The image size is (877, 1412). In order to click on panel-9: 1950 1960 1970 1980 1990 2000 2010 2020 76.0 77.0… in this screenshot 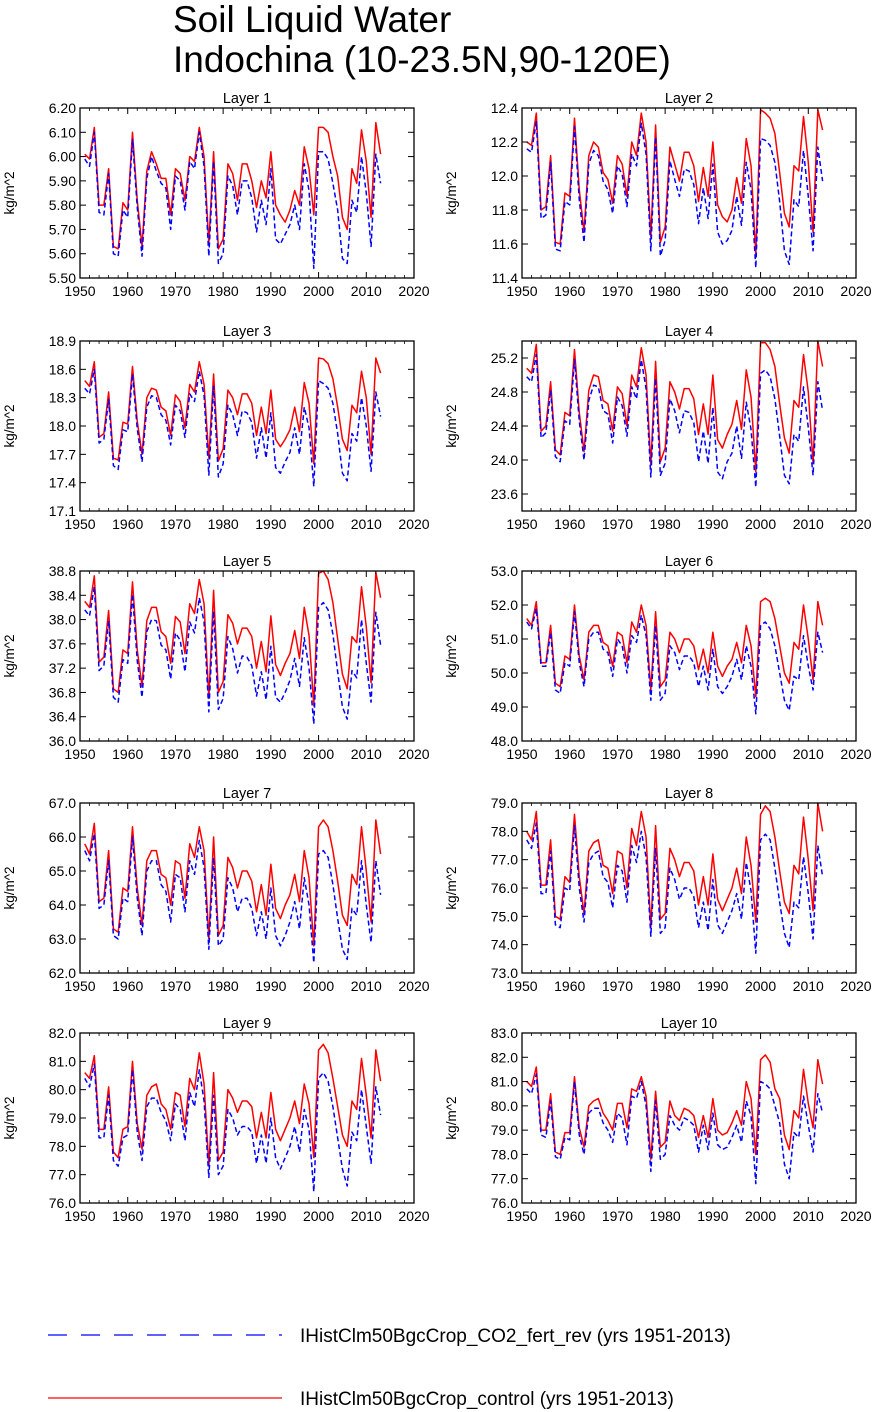, I will do `click(216, 1120)`.